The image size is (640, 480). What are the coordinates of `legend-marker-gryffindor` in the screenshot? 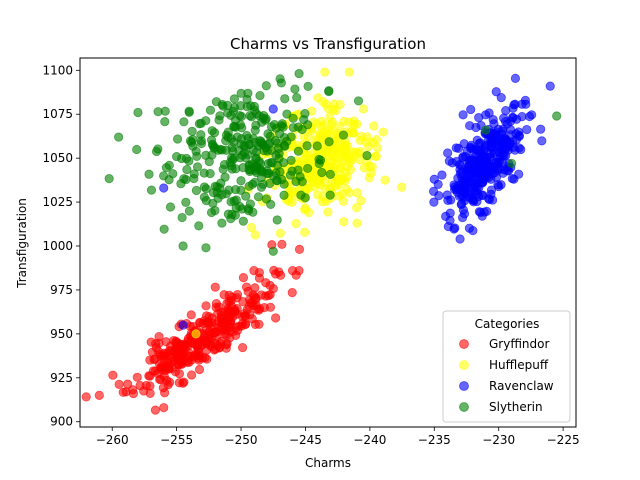 It's located at (464, 344).